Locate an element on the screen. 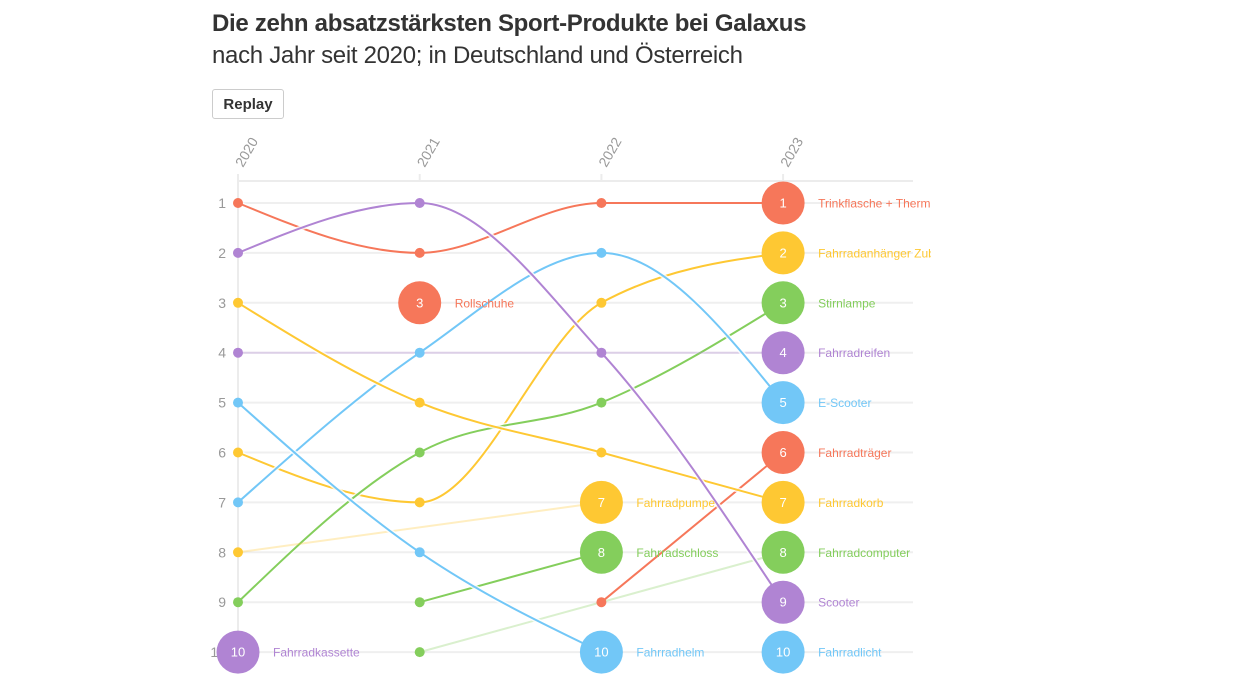  point-scooter-2022 is located at coordinates (601, 352).